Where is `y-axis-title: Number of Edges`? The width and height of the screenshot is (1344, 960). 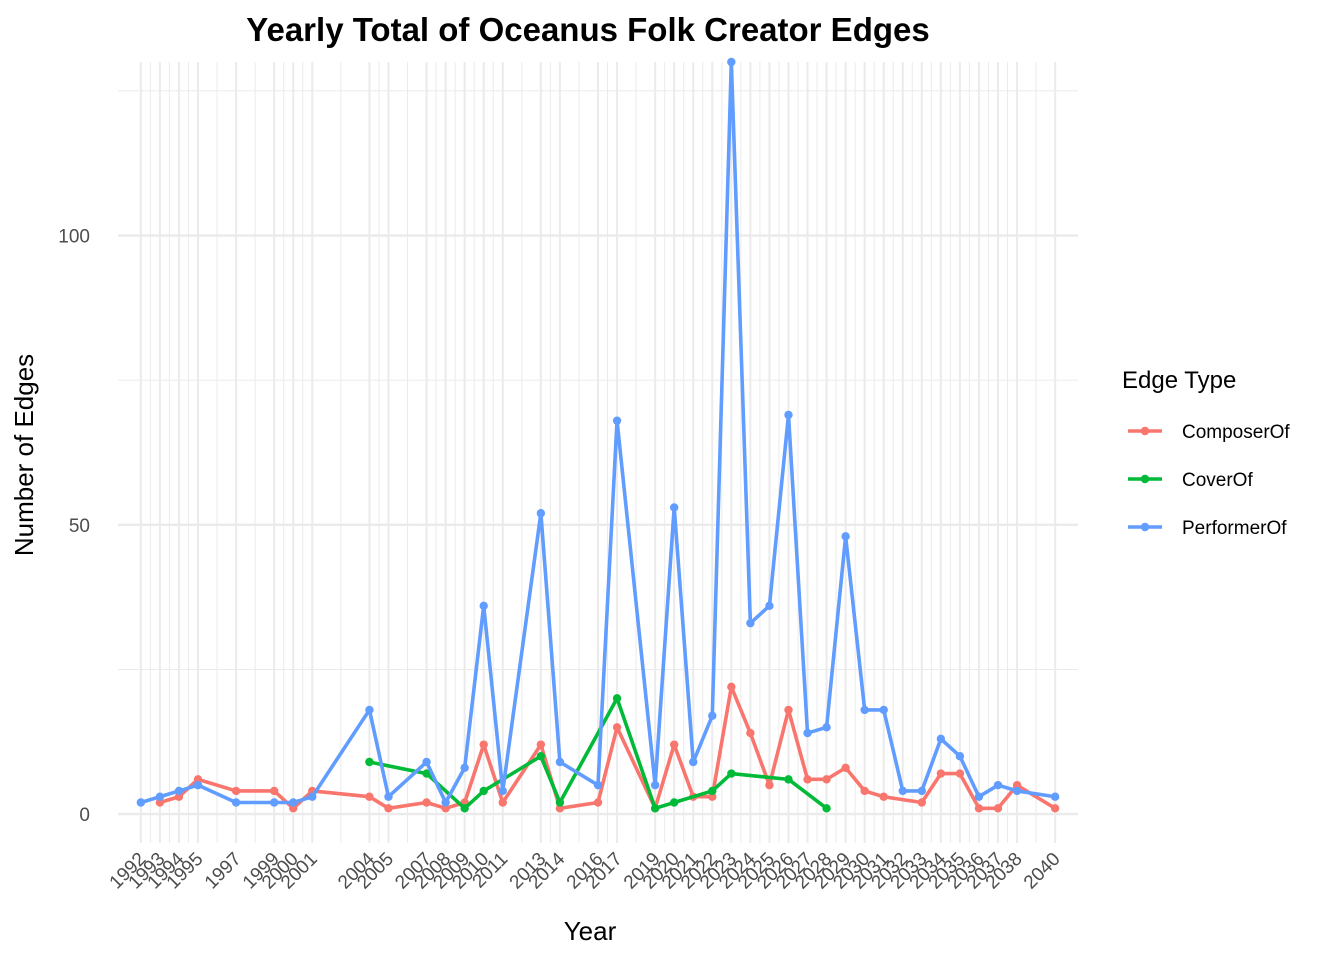 y-axis-title: Number of Edges is located at coordinates (24, 455).